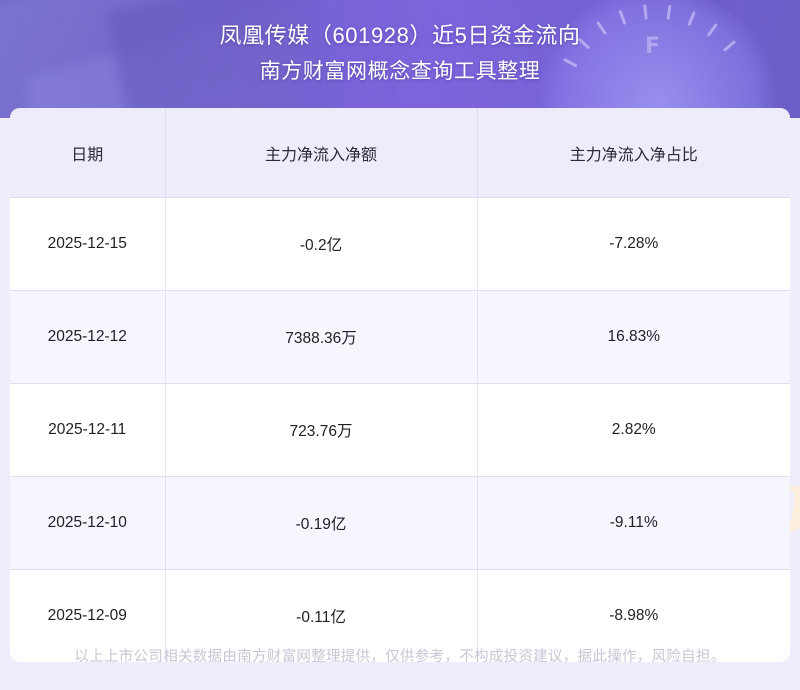  I want to click on cell-net-amount: -0.2亿, so click(321, 244).